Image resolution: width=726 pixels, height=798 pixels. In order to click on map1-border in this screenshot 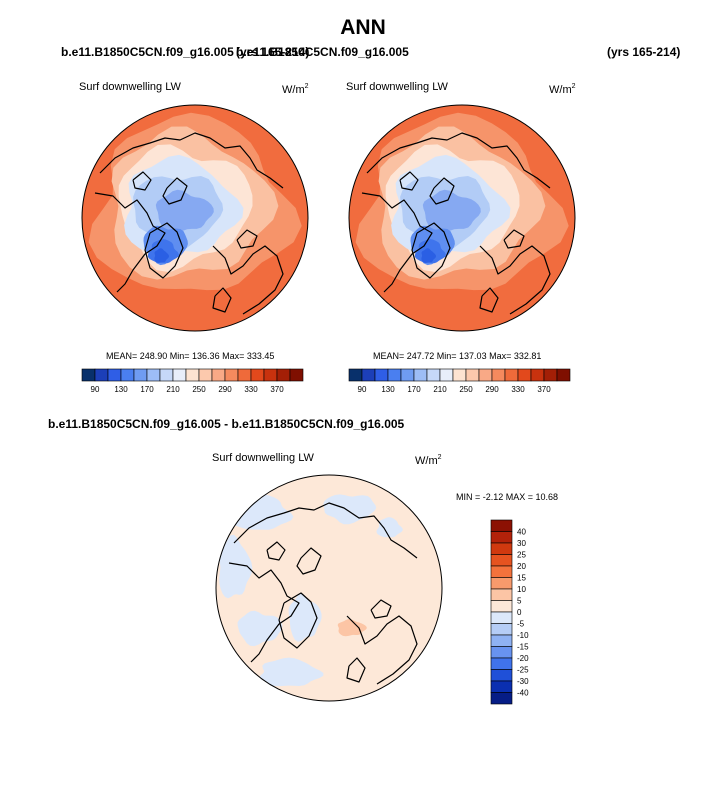, I will do `click(195, 218)`.